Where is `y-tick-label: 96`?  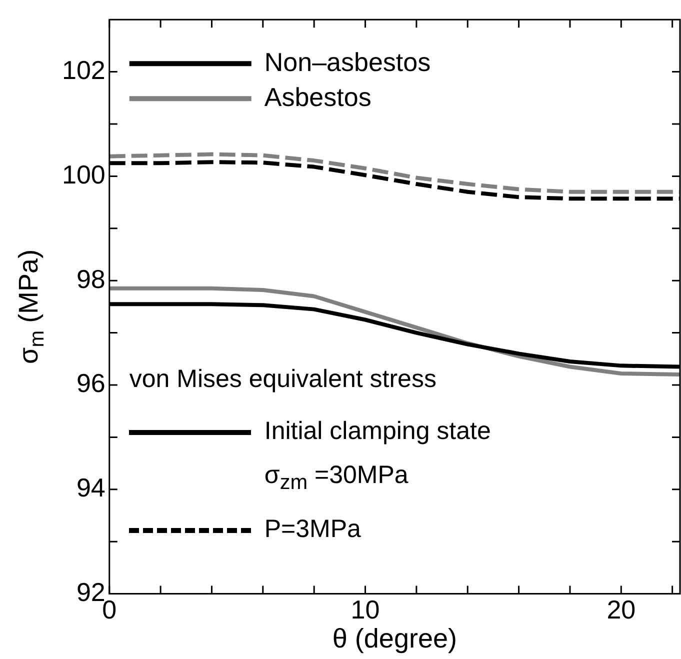
y-tick-label: 96 is located at coordinates (91, 383).